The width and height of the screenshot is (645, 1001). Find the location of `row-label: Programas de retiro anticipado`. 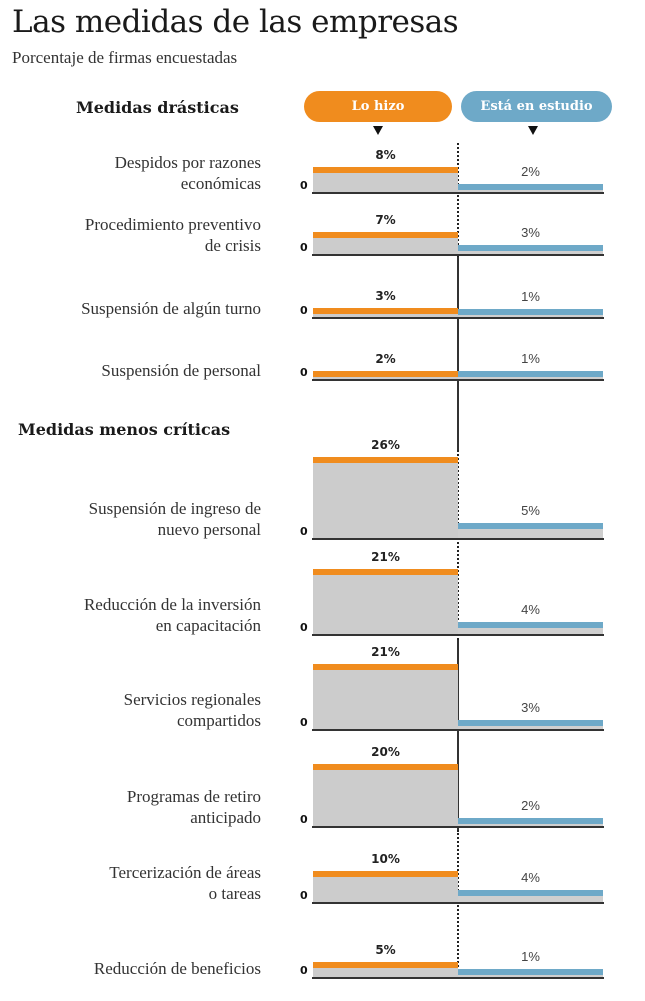

row-label: Programas de retiro anticipado is located at coordinates (194, 807).